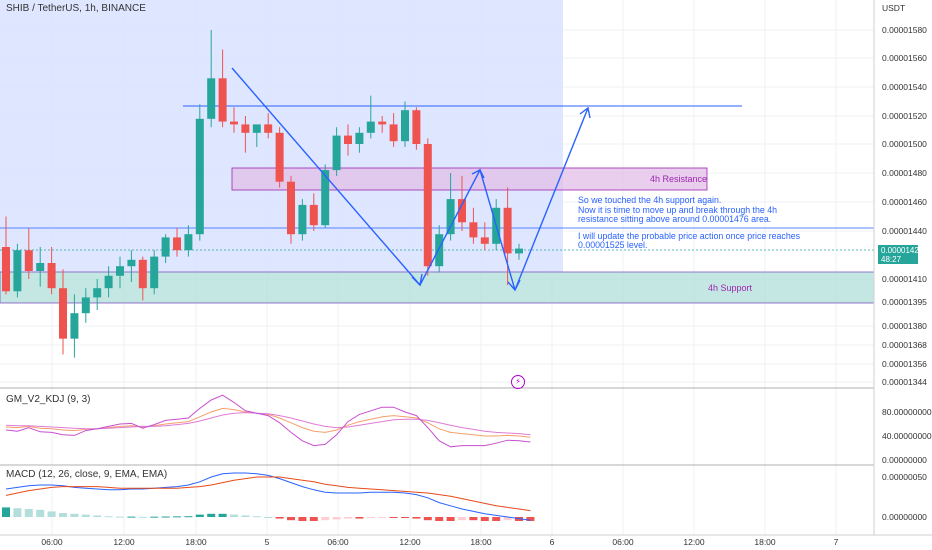 This screenshot has width=932, height=550. What do you see at coordinates (76, 8) in the screenshot?
I see `symbol-title: SHIB / TetherUS, 1h, BINANCE` at bounding box center [76, 8].